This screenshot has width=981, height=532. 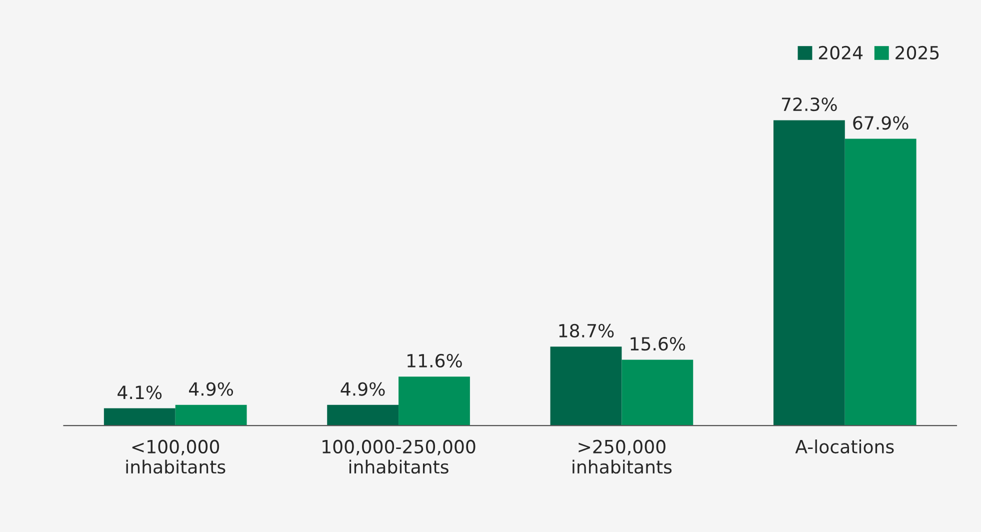 What do you see at coordinates (140, 393) in the screenshot?
I see `data-label: 4.1%` at bounding box center [140, 393].